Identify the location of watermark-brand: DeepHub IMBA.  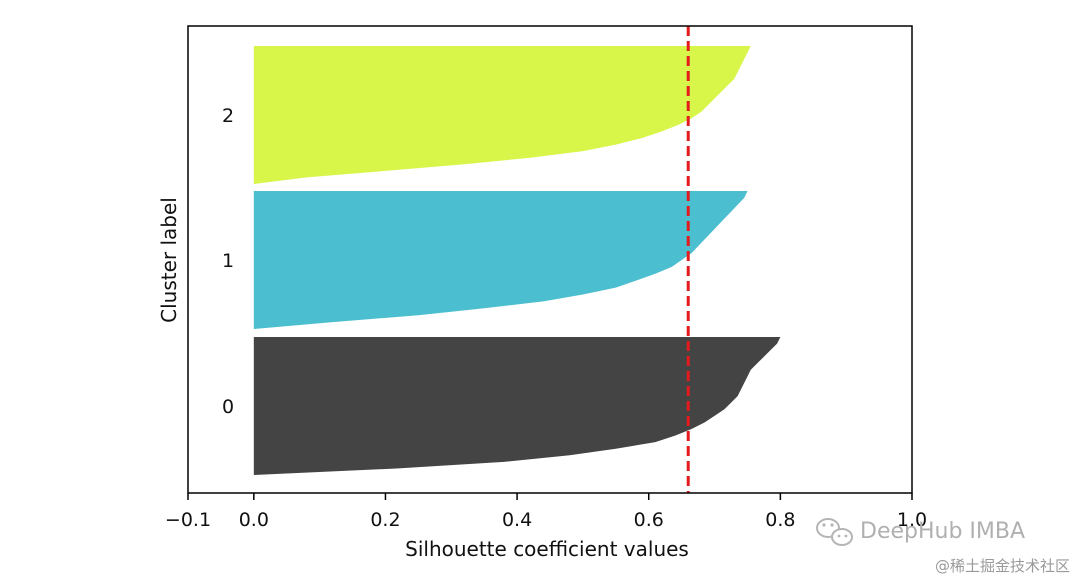
(942, 531).